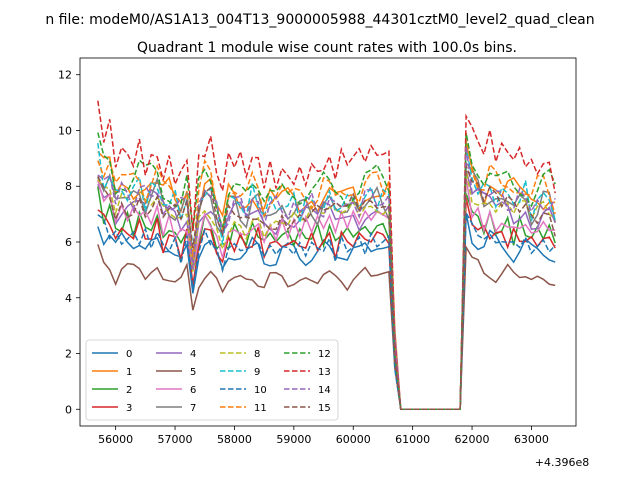  What do you see at coordinates (353, 439) in the screenshot?
I see `x-tick-label: 60000` at bounding box center [353, 439].